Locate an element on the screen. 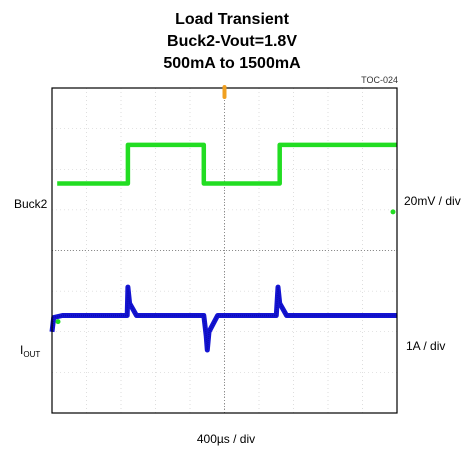 This screenshot has height=453, width=473. chart-title-line-3: 500mA to 1500mA is located at coordinates (232, 63).